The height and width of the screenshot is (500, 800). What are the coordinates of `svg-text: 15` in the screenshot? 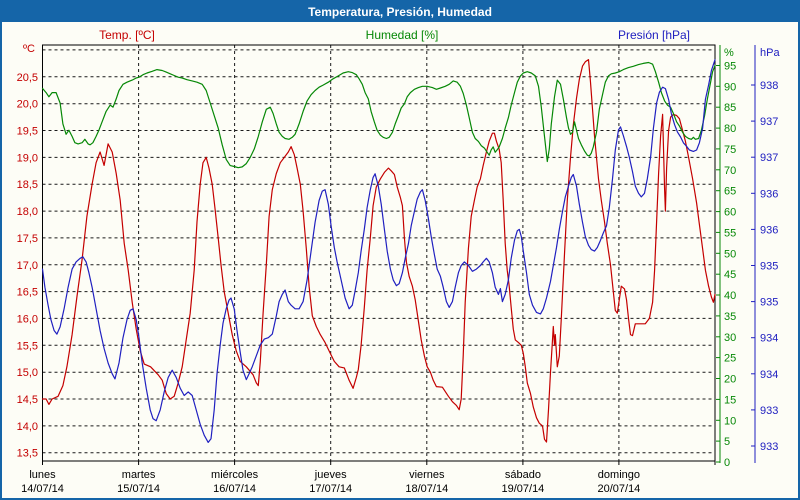 It's located at (730, 400).